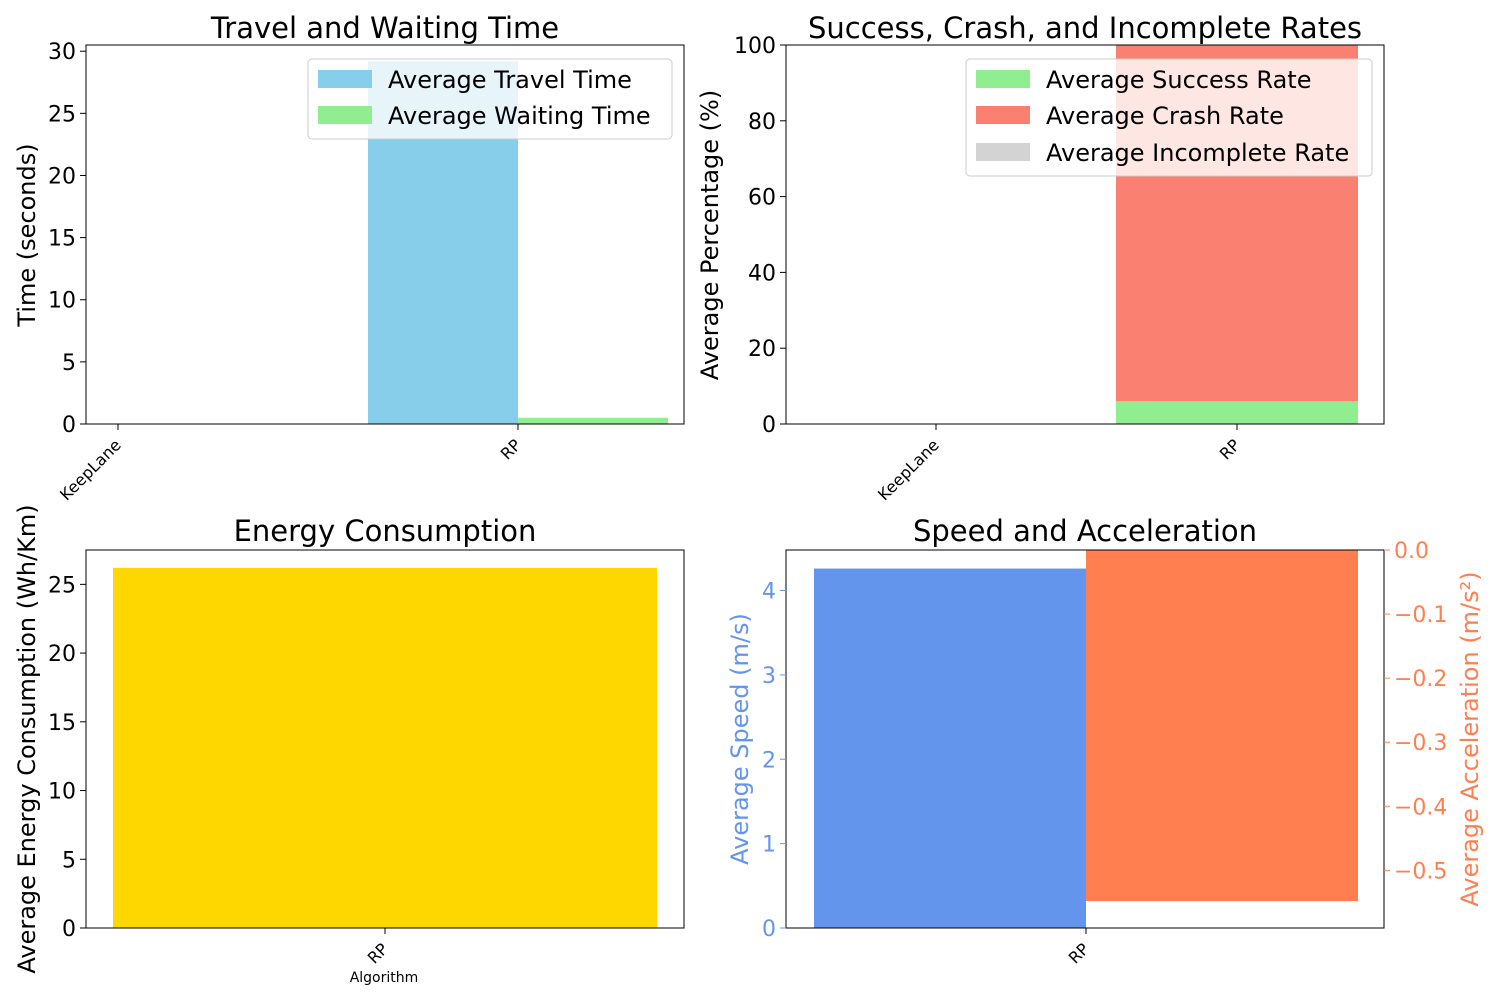 The width and height of the screenshot is (1500, 1000). Describe the element at coordinates (1420, 807) in the screenshot. I see `y-tick-label: −0.4` at that location.